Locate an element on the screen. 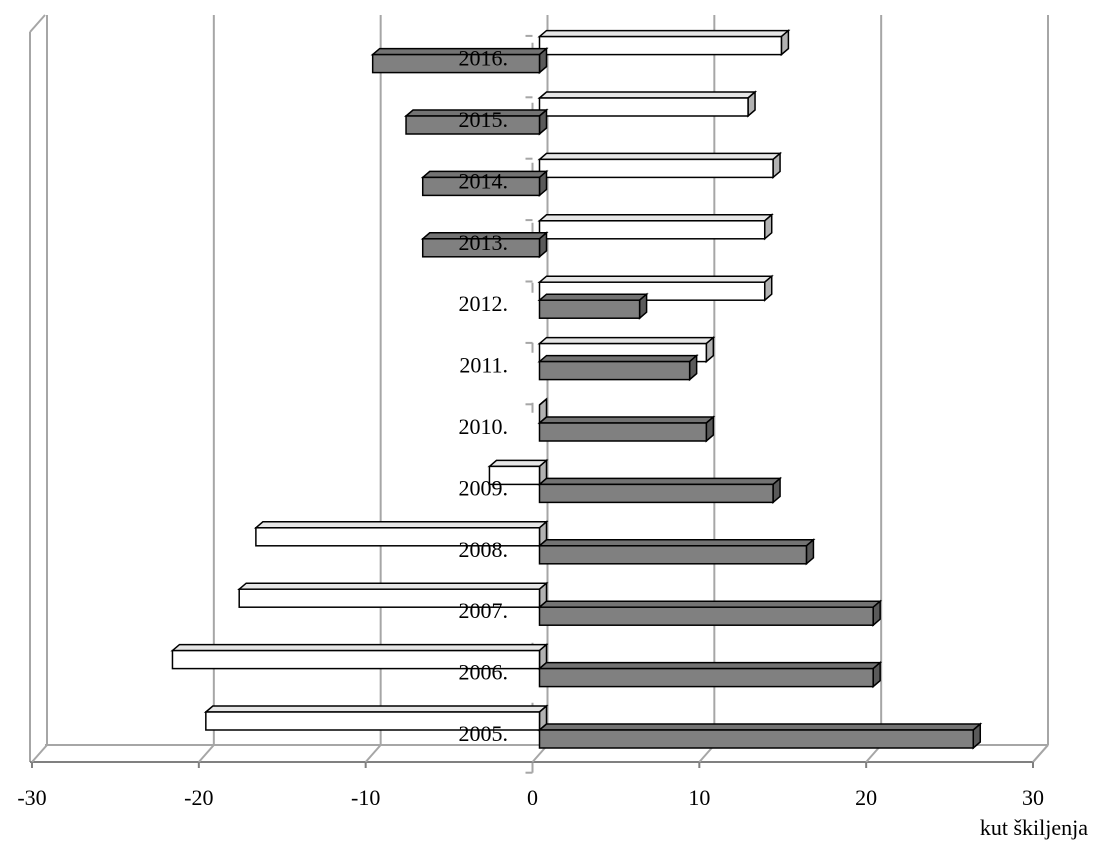 This screenshot has height=847, width=1093. y-tick-label: 2007. is located at coordinates (484, 610).